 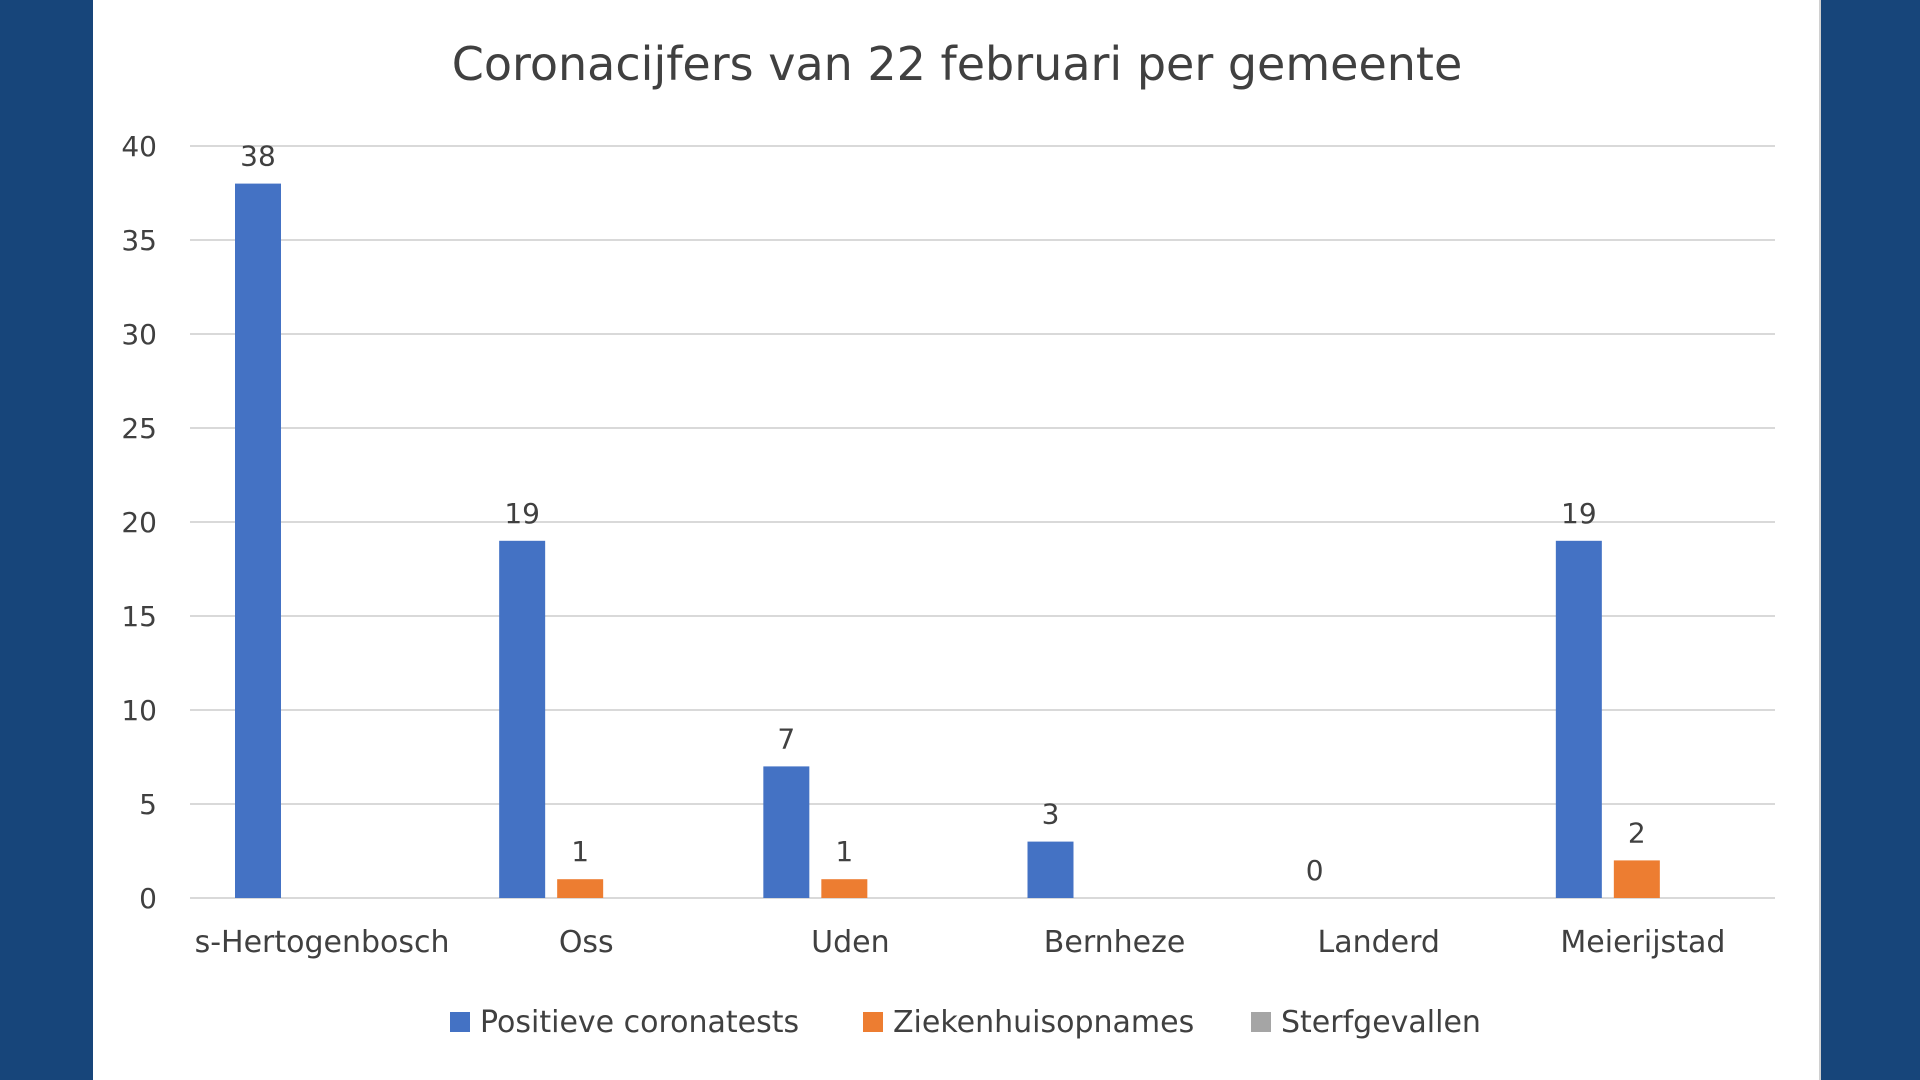 What do you see at coordinates (850, 942) in the screenshot?
I see `x-category-label: Uden` at bounding box center [850, 942].